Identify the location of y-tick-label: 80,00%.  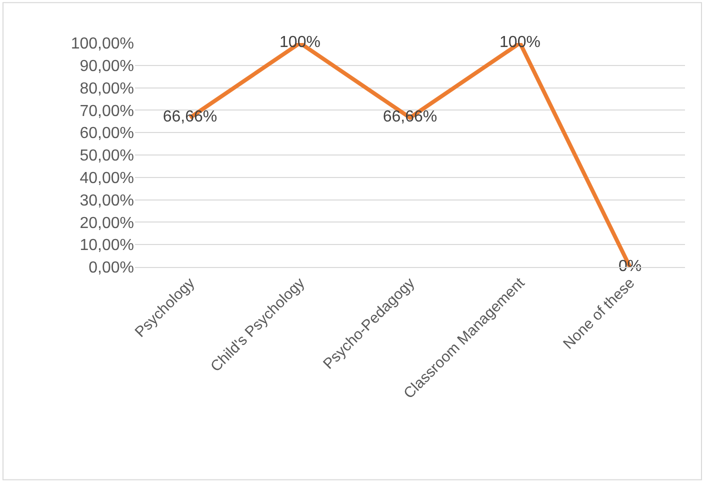
(107, 89).